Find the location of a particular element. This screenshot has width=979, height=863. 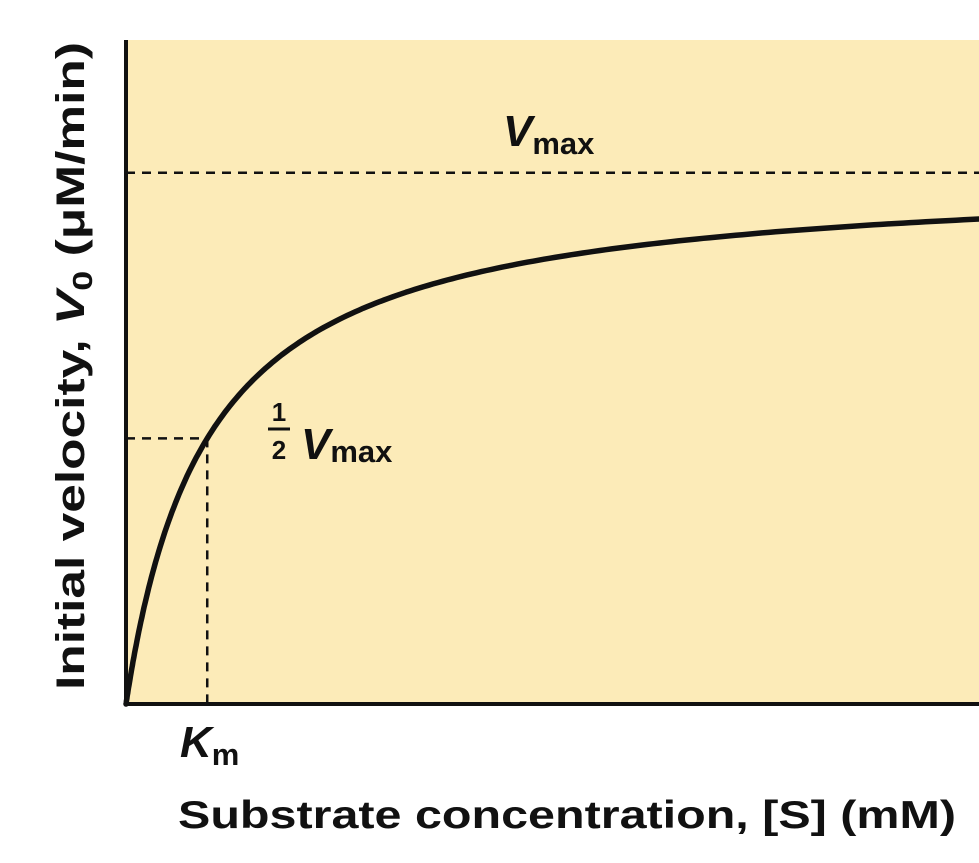

vmax-label: Vmax is located at coordinates (549, 134).